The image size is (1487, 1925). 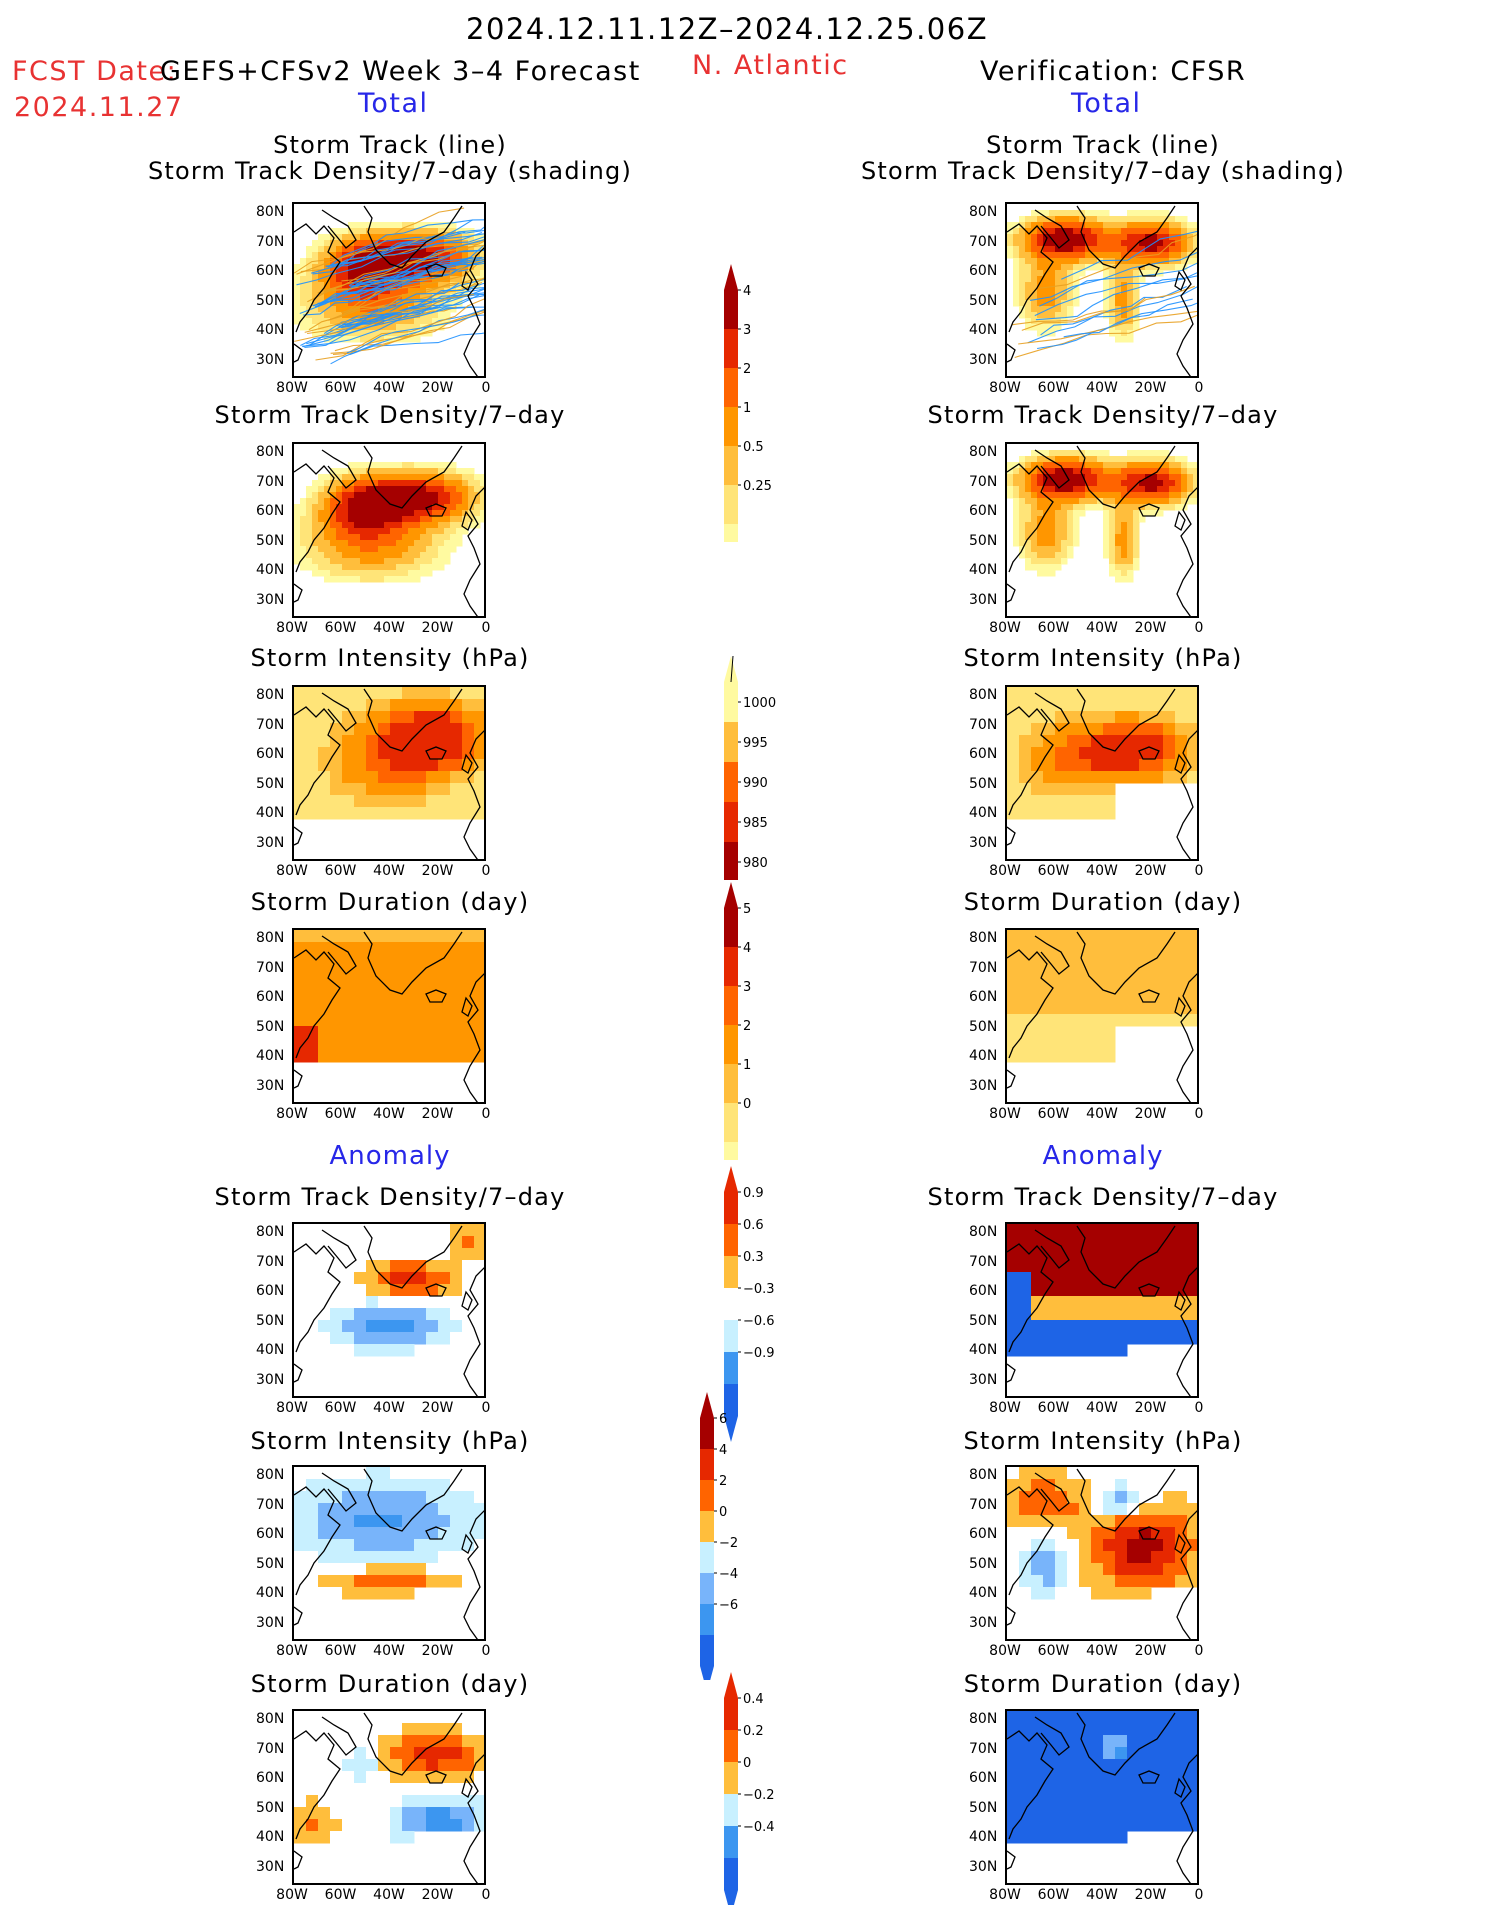 I want to click on colorbar-label: −2, so click(x=728, y=1543).